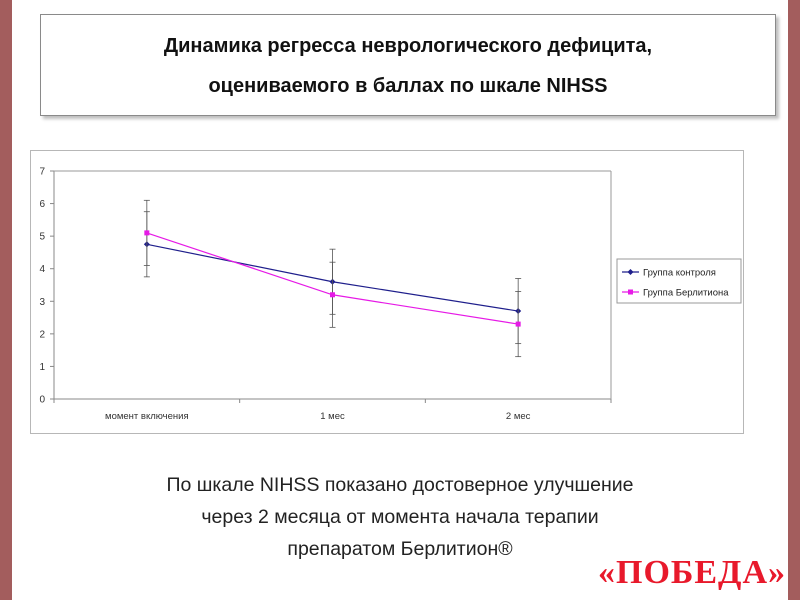 This screenshot has height=600, width=800. What do you see at coordinates (400, 549) in the screenshot?
I see `caption-line-3: препаратом Берлитион®` at bounding box center [400, 549].